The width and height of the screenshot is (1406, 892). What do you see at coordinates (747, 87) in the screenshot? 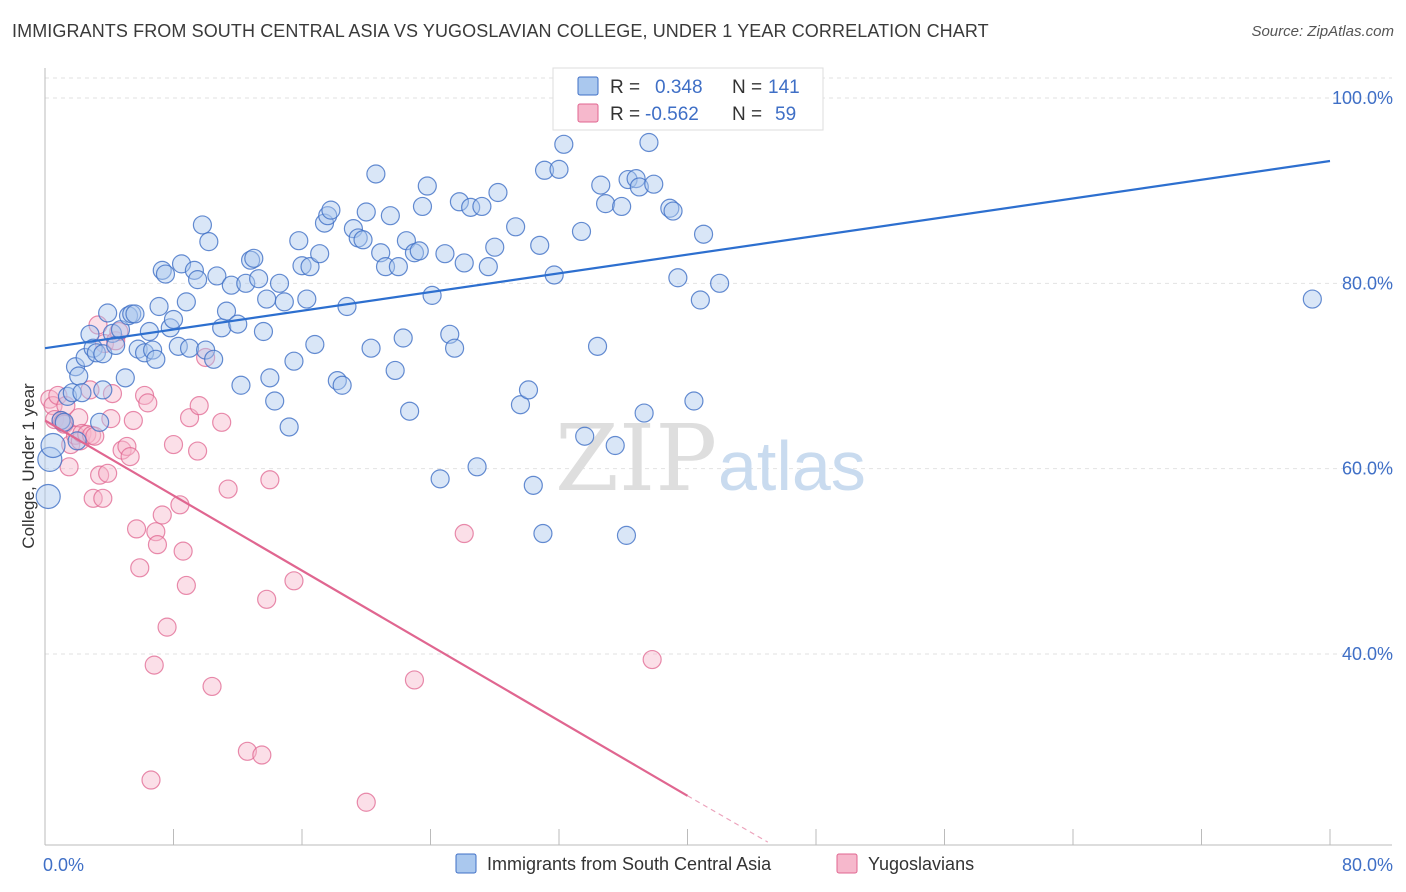
I see `stats-n-label-blue: N =` at bounding box center [747, 87].